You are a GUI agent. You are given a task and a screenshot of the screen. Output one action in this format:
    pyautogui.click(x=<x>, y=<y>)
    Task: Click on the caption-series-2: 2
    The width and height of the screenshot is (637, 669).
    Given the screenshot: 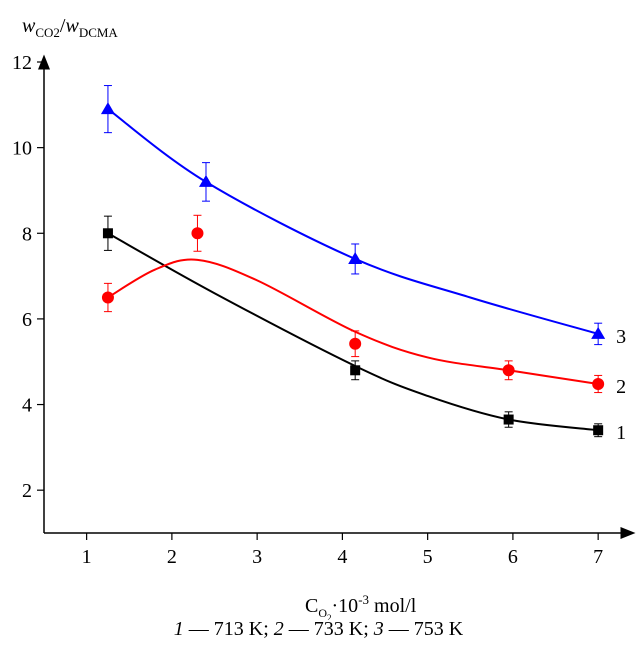 What is the action you would take?
    pyautogui.click(x=278, y=629)
    